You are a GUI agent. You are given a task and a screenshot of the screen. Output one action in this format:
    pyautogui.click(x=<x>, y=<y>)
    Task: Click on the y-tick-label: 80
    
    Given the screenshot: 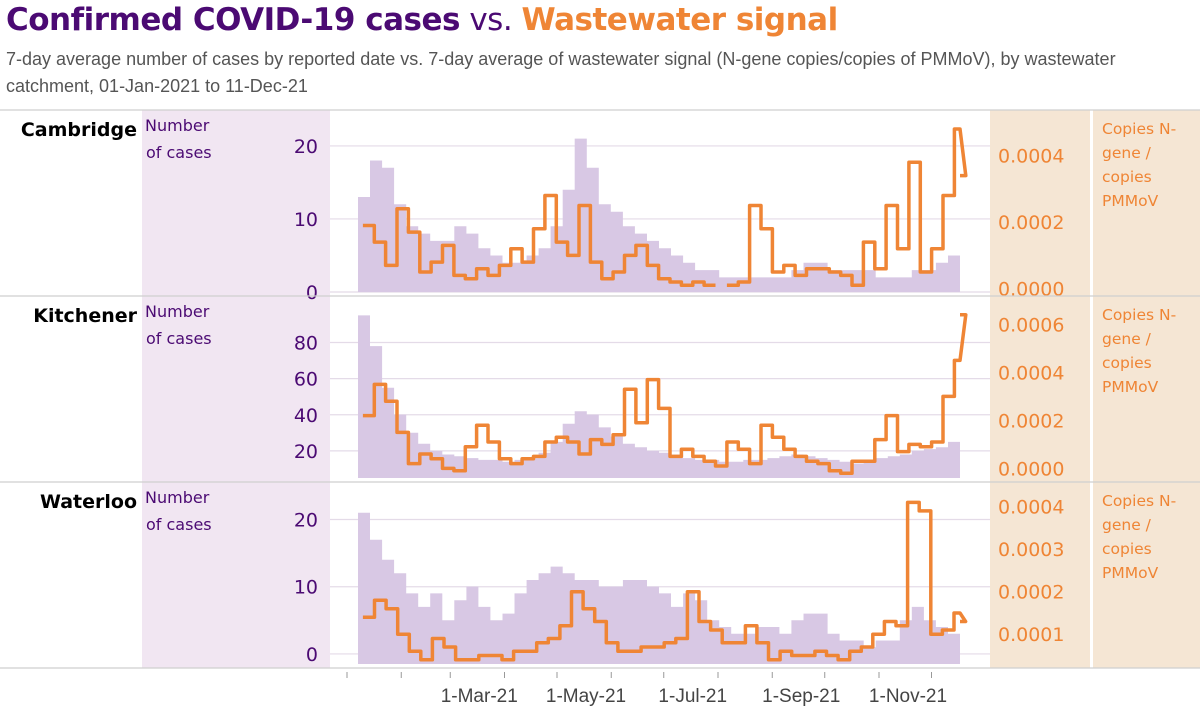 What is the action you would take?
    pyautogui.click(x=306, y=344)
    